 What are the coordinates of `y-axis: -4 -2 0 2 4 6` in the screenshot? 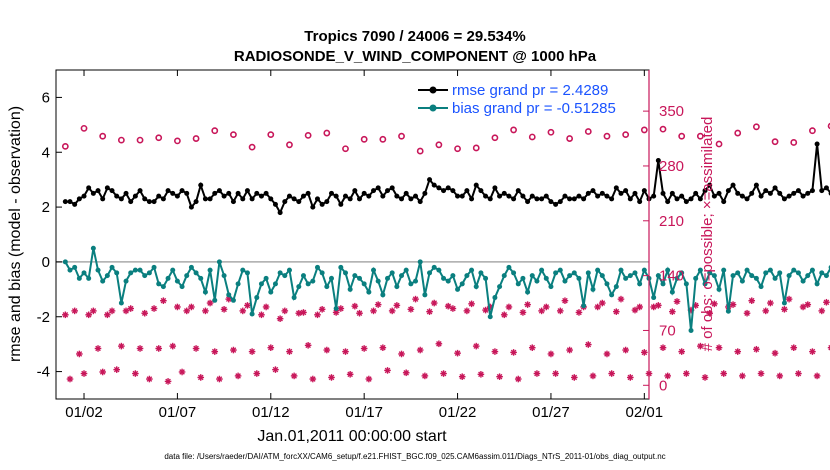 It's located at (49, 235).